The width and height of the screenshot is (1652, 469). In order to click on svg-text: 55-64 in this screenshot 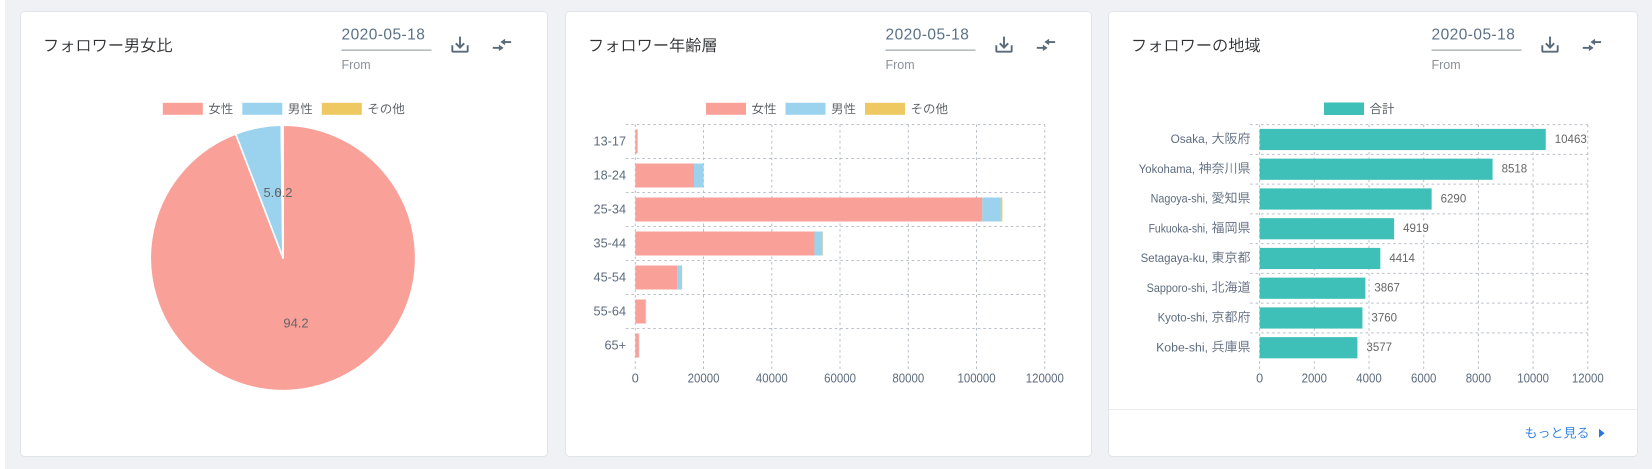, I will do `click(610, 311)`.